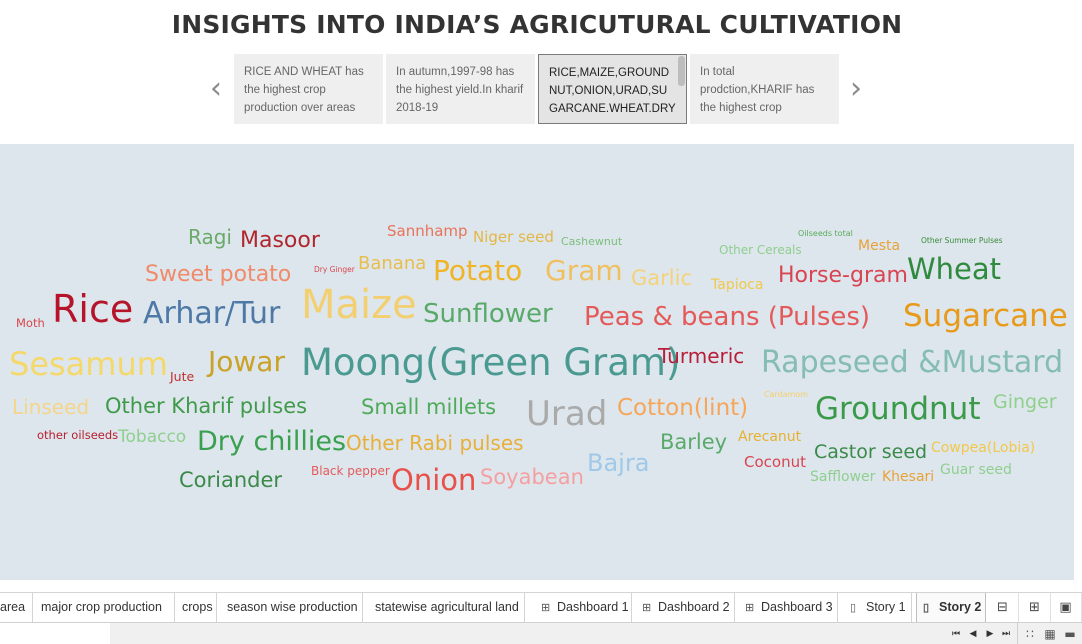 Image resolution: width=1082 pixels, height=644 pixels. Describe the element at coordinates (93, 309) in the screenshot. I see `word-cloud-item: Rice` at that location.